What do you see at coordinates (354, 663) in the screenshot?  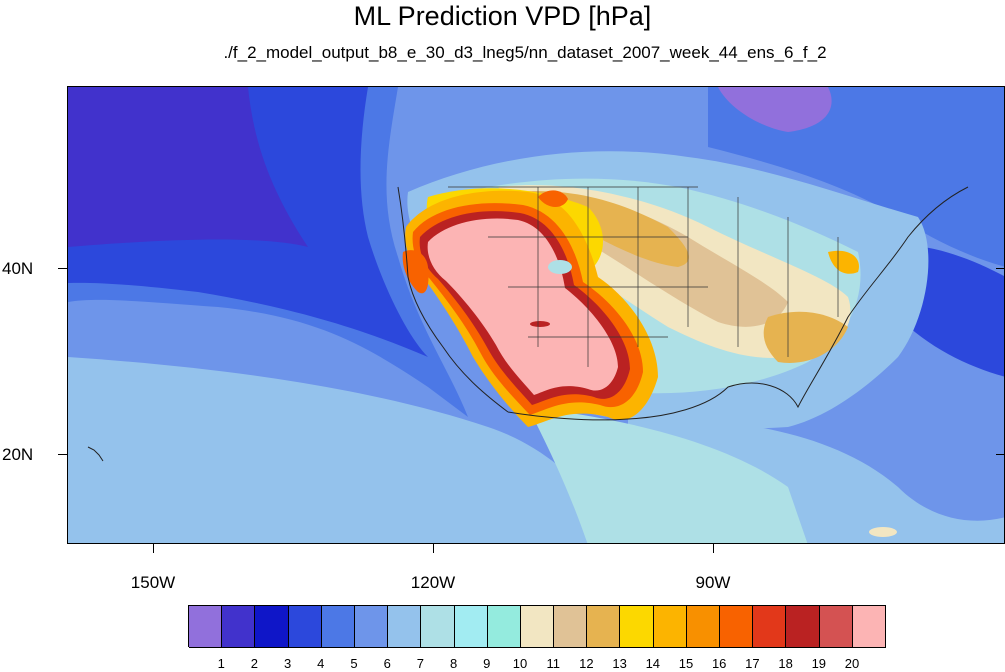 I see `colorbar-label: 5` at bounding box center [354, 663].